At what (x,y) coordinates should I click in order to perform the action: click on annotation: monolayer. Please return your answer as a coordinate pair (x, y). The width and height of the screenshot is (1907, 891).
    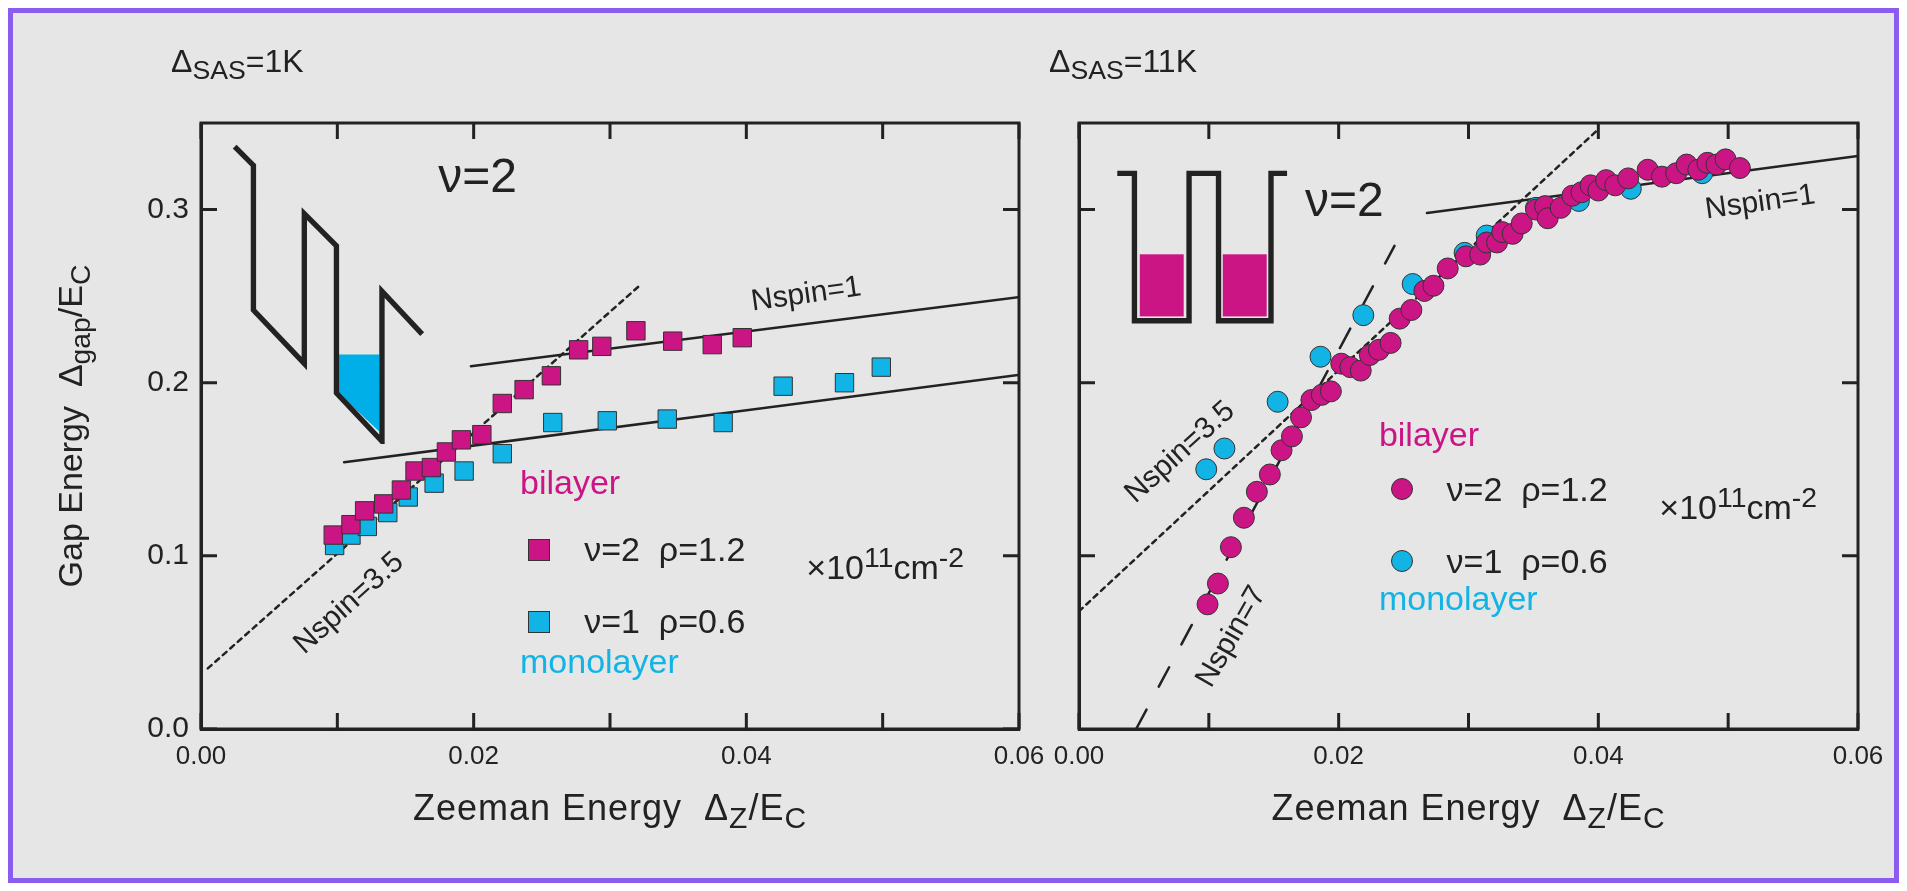
    Looking at the image, I should click on (599, 661).